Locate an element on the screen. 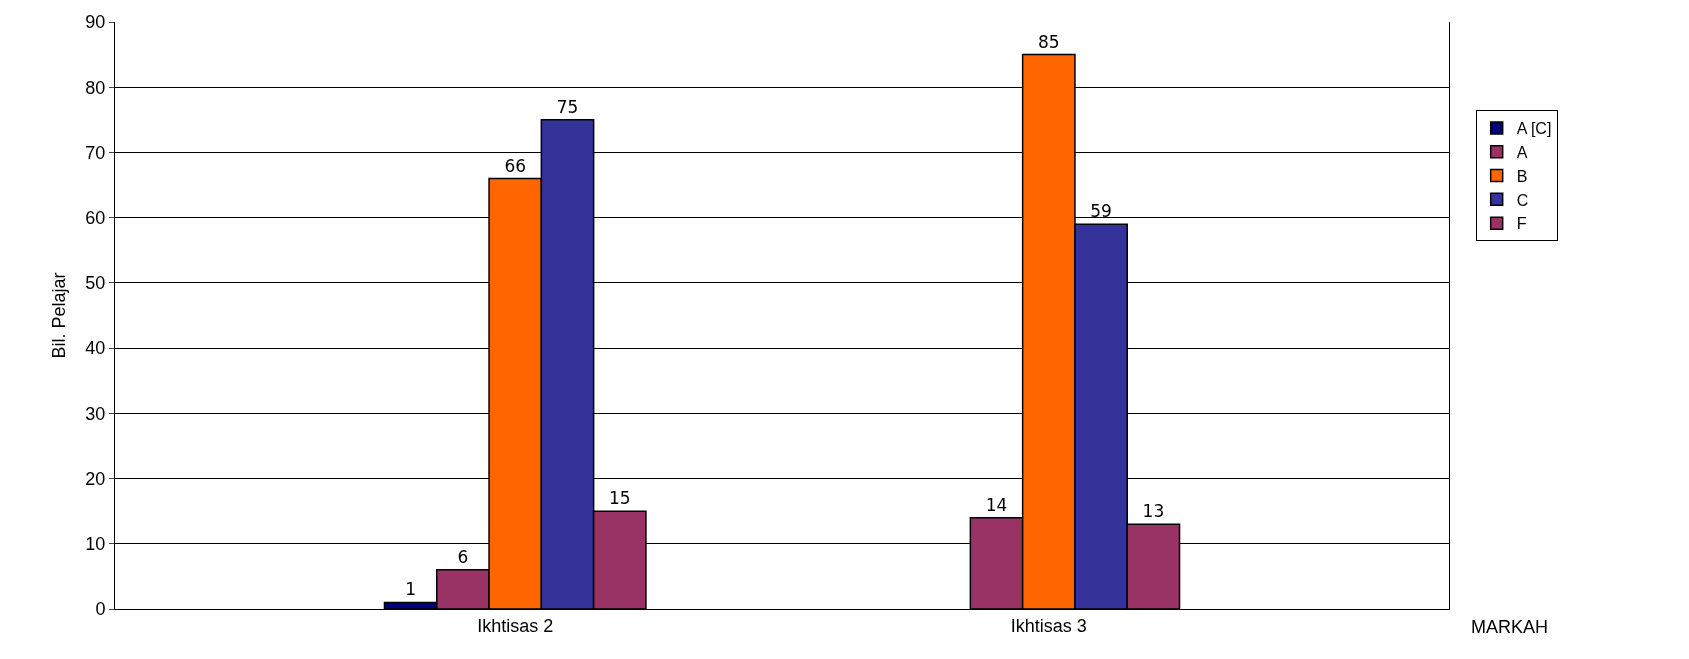 The image size is (1689, 659). y-tick-label: 0 is located at coordinates (100, 609).